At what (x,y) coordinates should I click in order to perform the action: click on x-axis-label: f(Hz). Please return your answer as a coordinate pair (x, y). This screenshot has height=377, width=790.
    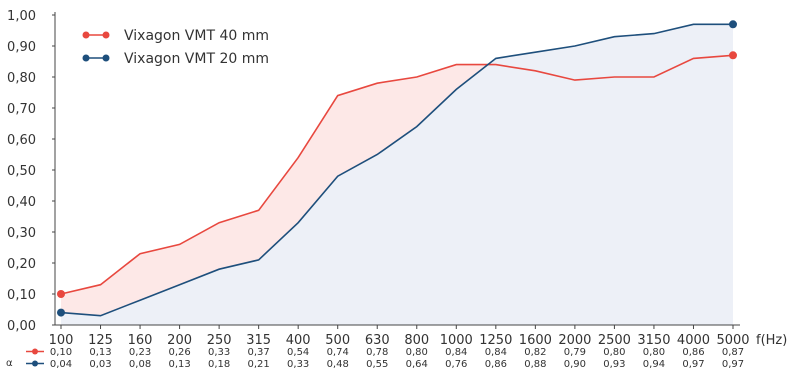
    Looking at the image, I should click on (771, 340).